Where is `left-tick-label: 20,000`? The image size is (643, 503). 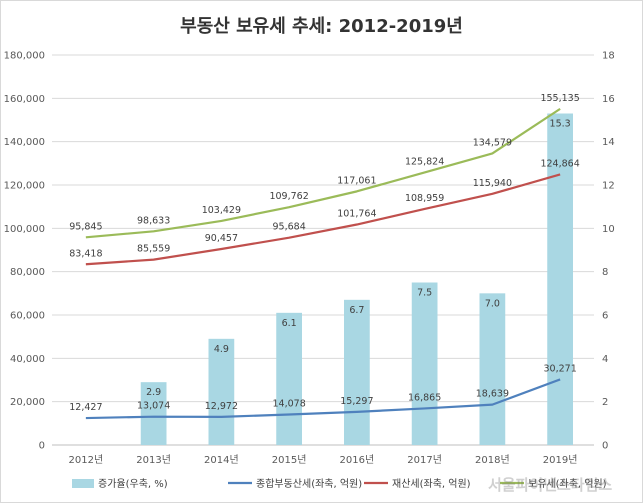 left-tick-label: 20,000 is located at coordinates (27, 402).